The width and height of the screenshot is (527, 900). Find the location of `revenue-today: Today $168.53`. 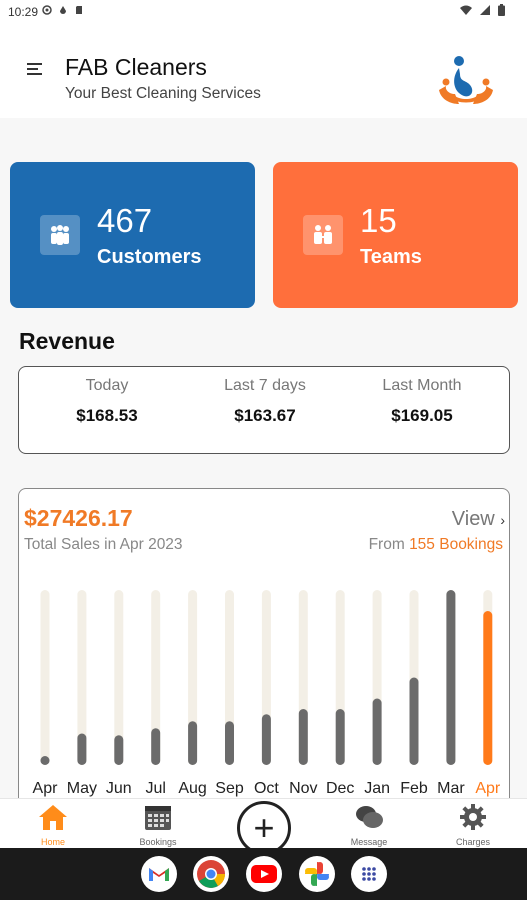

revenue-today: Today $168.53 is located at coordinates (107, 401).